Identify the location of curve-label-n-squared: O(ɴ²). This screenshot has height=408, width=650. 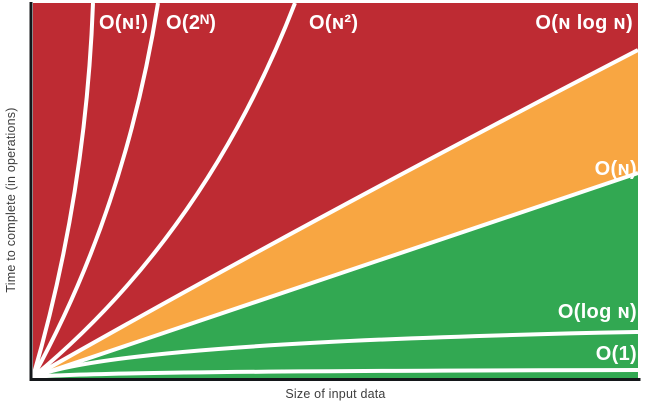
(334, 23).